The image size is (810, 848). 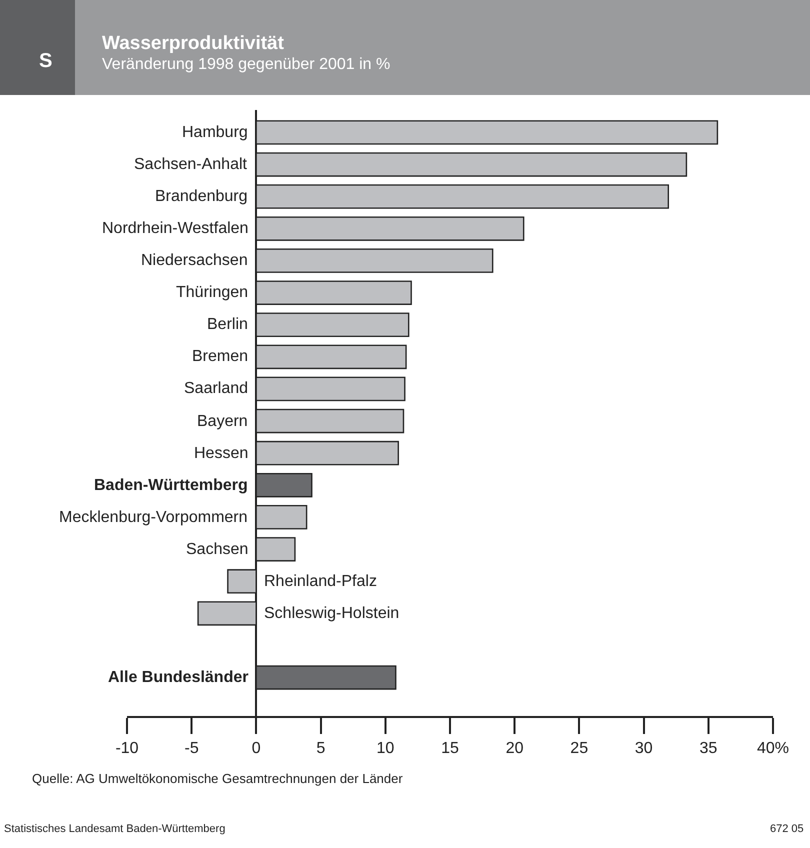 What do you see at coordinates (256, 748) in the screenshot?
I see `x-tick-label: 0` at bounding box center [256, 748].